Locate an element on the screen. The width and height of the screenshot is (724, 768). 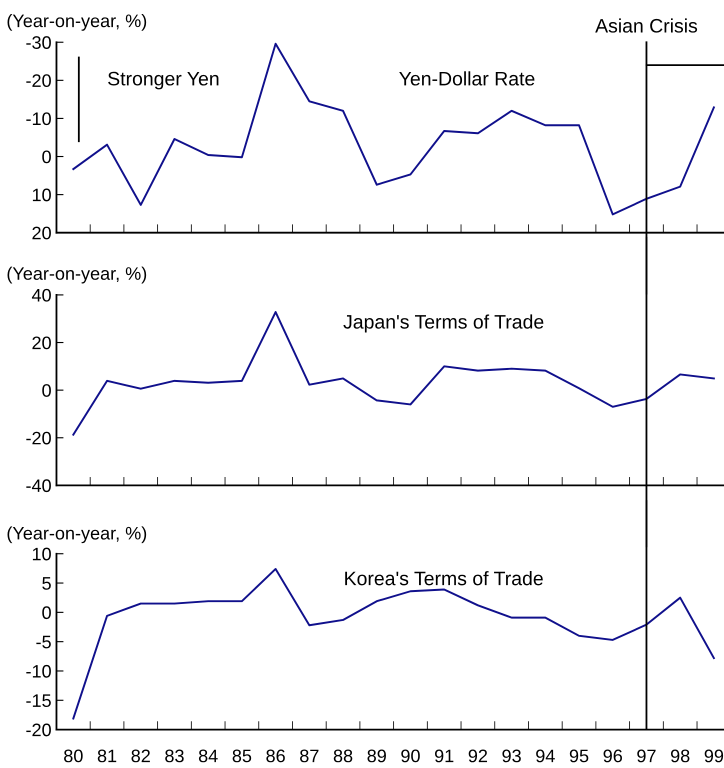
x-tick-label: 91 is located at coordinates (444, 756).